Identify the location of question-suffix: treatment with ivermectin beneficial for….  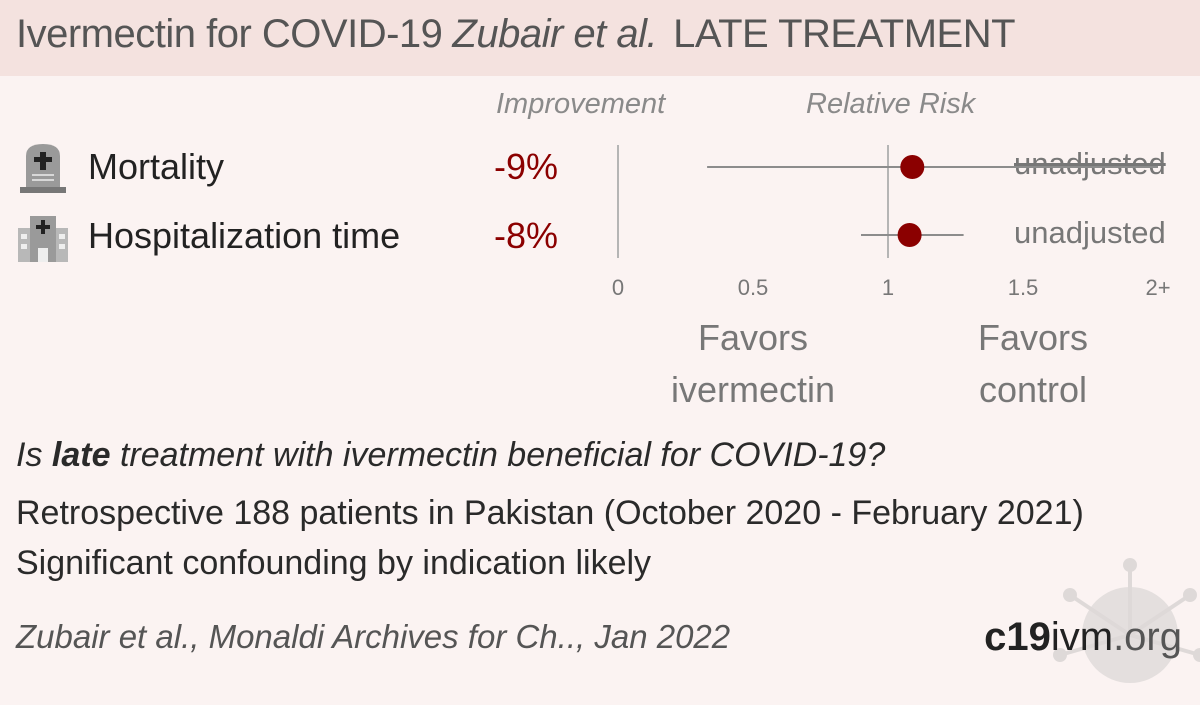
(498, 455).